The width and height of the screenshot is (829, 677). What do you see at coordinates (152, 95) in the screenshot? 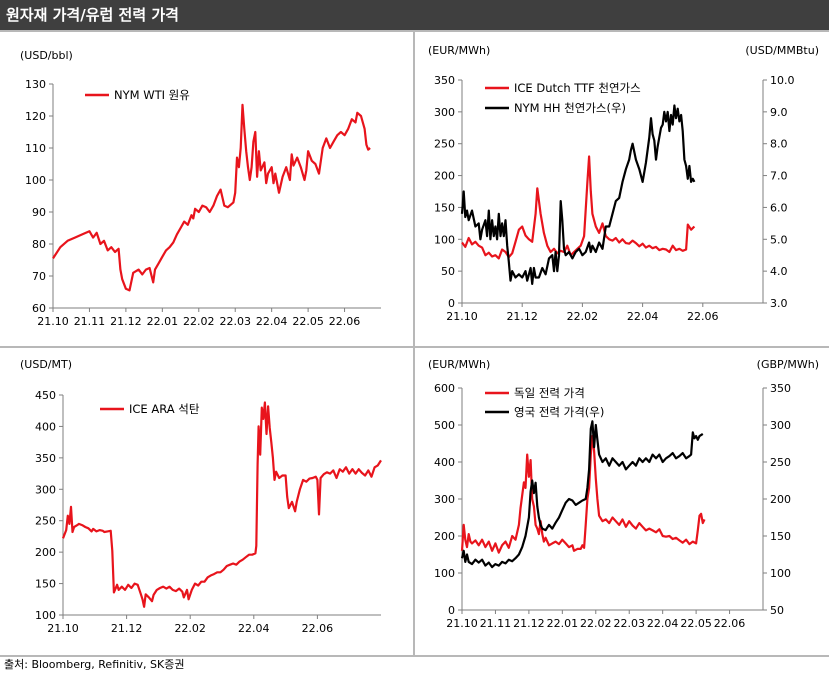
I see `legend-label-0: NYM WTI 원유` at bounding box center [152, 95].